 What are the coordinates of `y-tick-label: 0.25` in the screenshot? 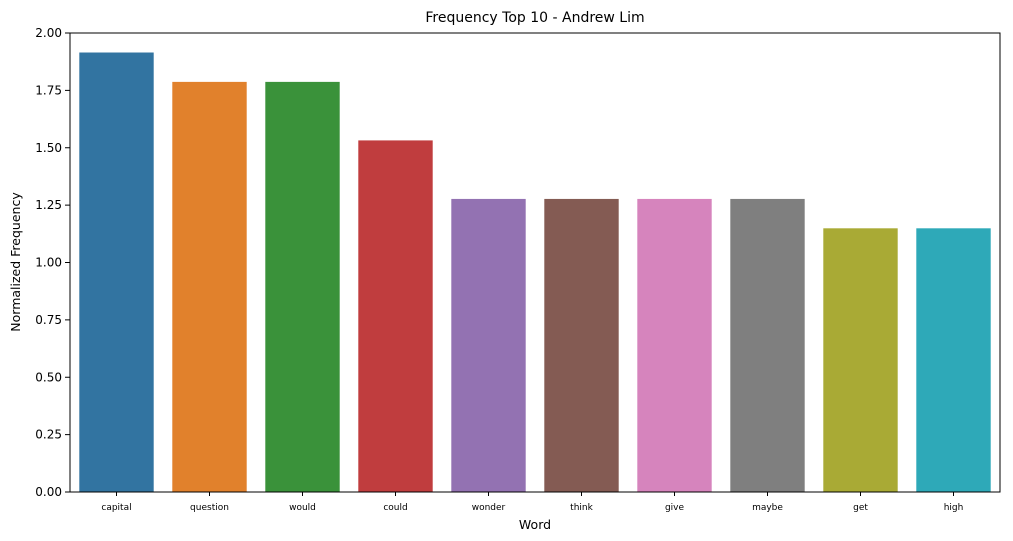 It's located at (48, 435).